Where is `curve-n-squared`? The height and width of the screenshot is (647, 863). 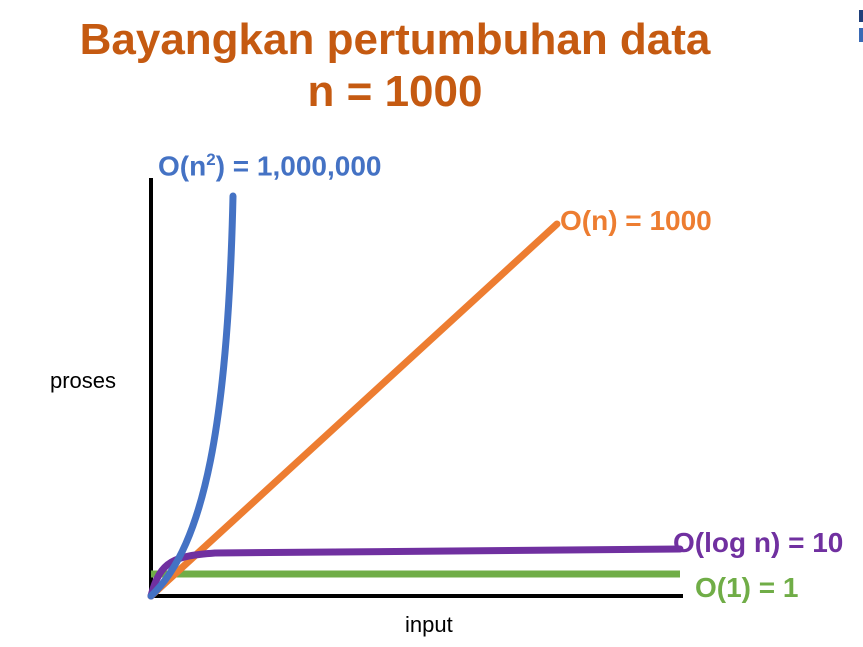 curve-n-squared is located at coordinates (192, 396).